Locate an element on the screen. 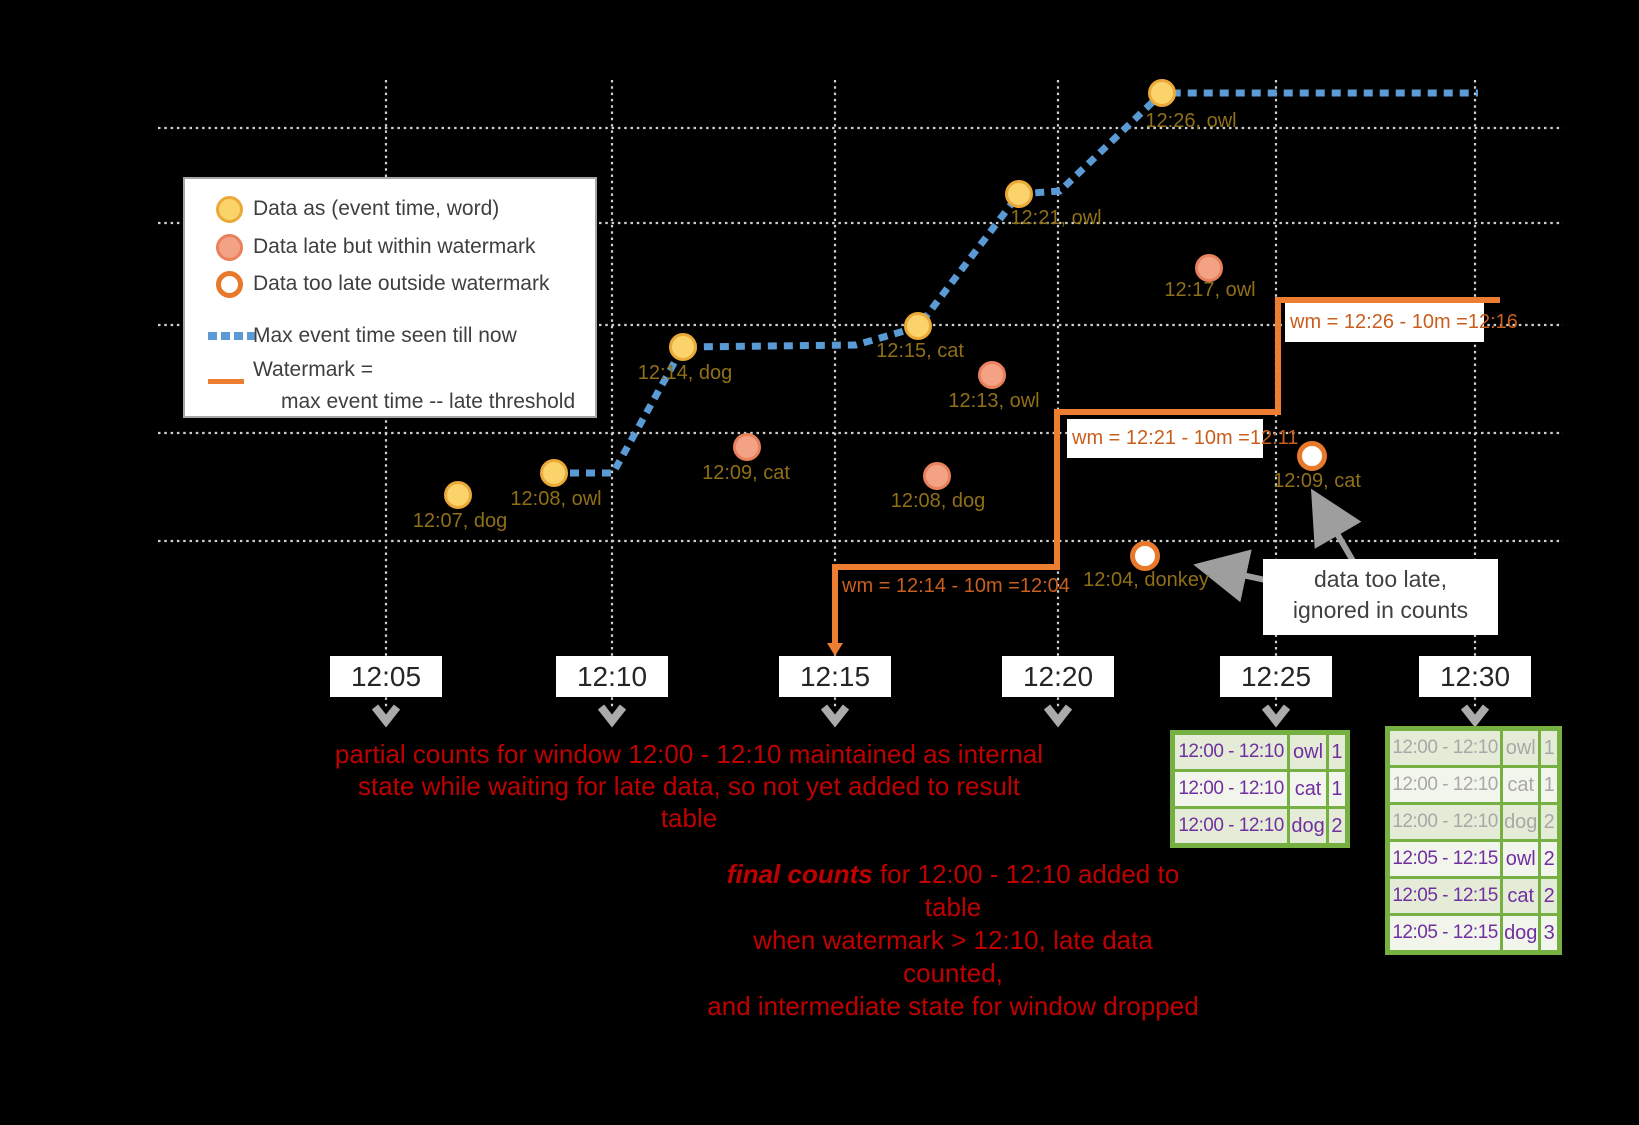 The height and width of the screenshot is (1125, 1639). table-row: 12:00 - 12:10 owl 1 is located at coordinates (1260, 752).